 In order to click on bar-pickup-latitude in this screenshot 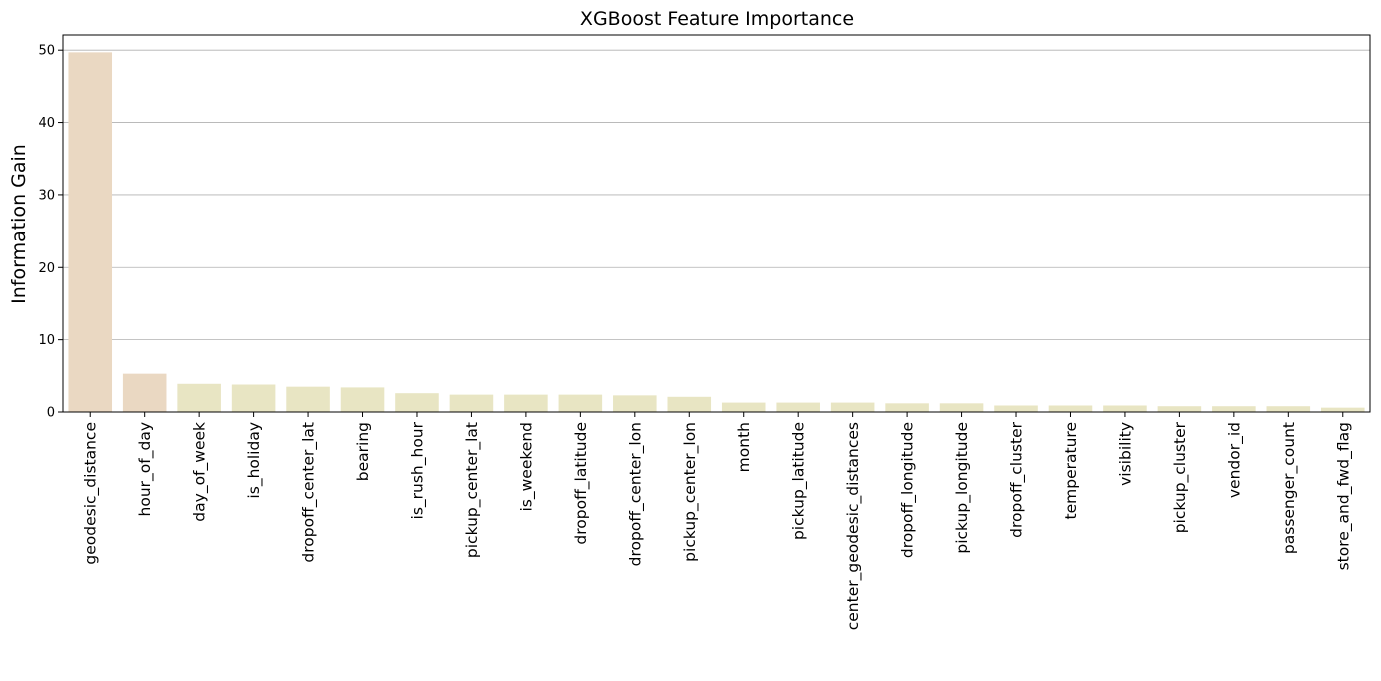, I will do `click(798, 407)`.